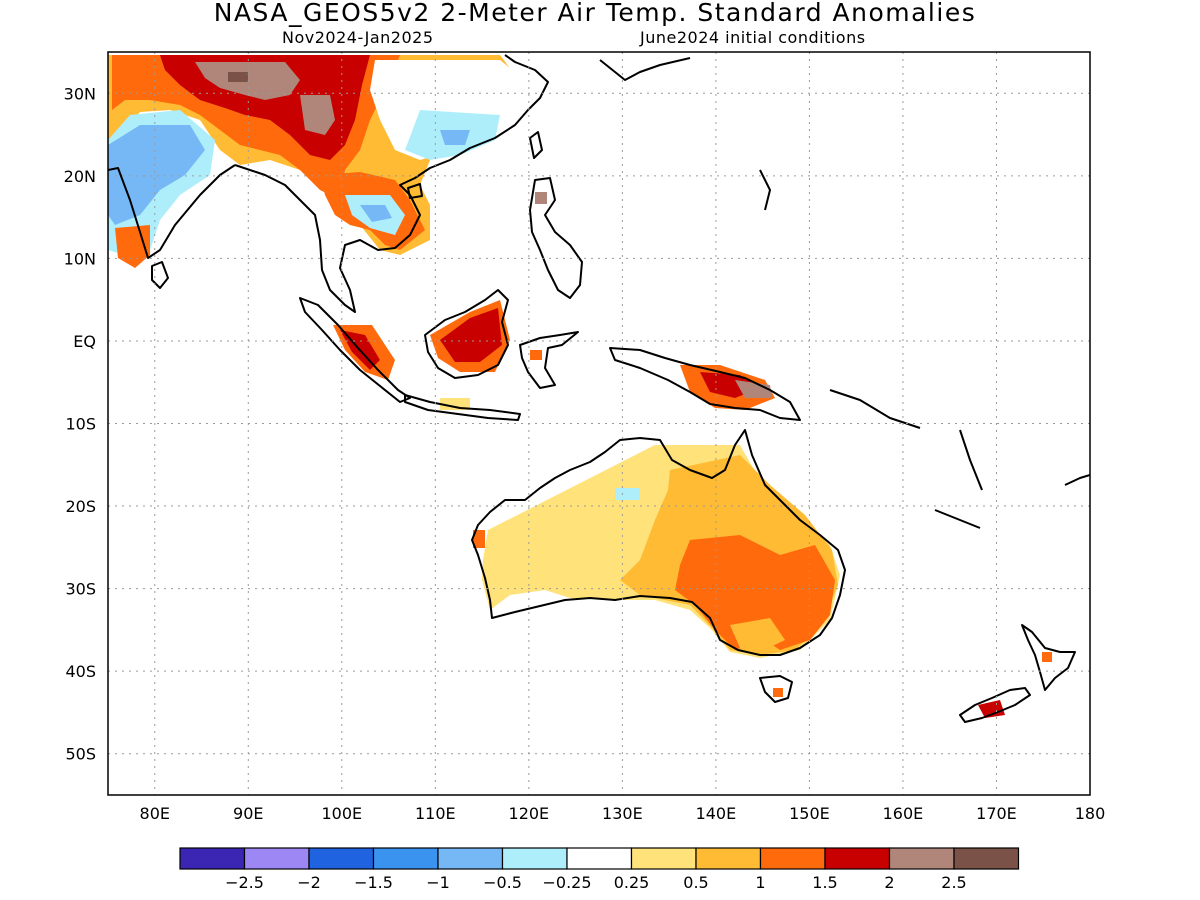  What do you see at coordinates (753, 37) in the screenshot?
I see `initial-conditions: June2024 initial conditions` at bounding box center [753, 37].